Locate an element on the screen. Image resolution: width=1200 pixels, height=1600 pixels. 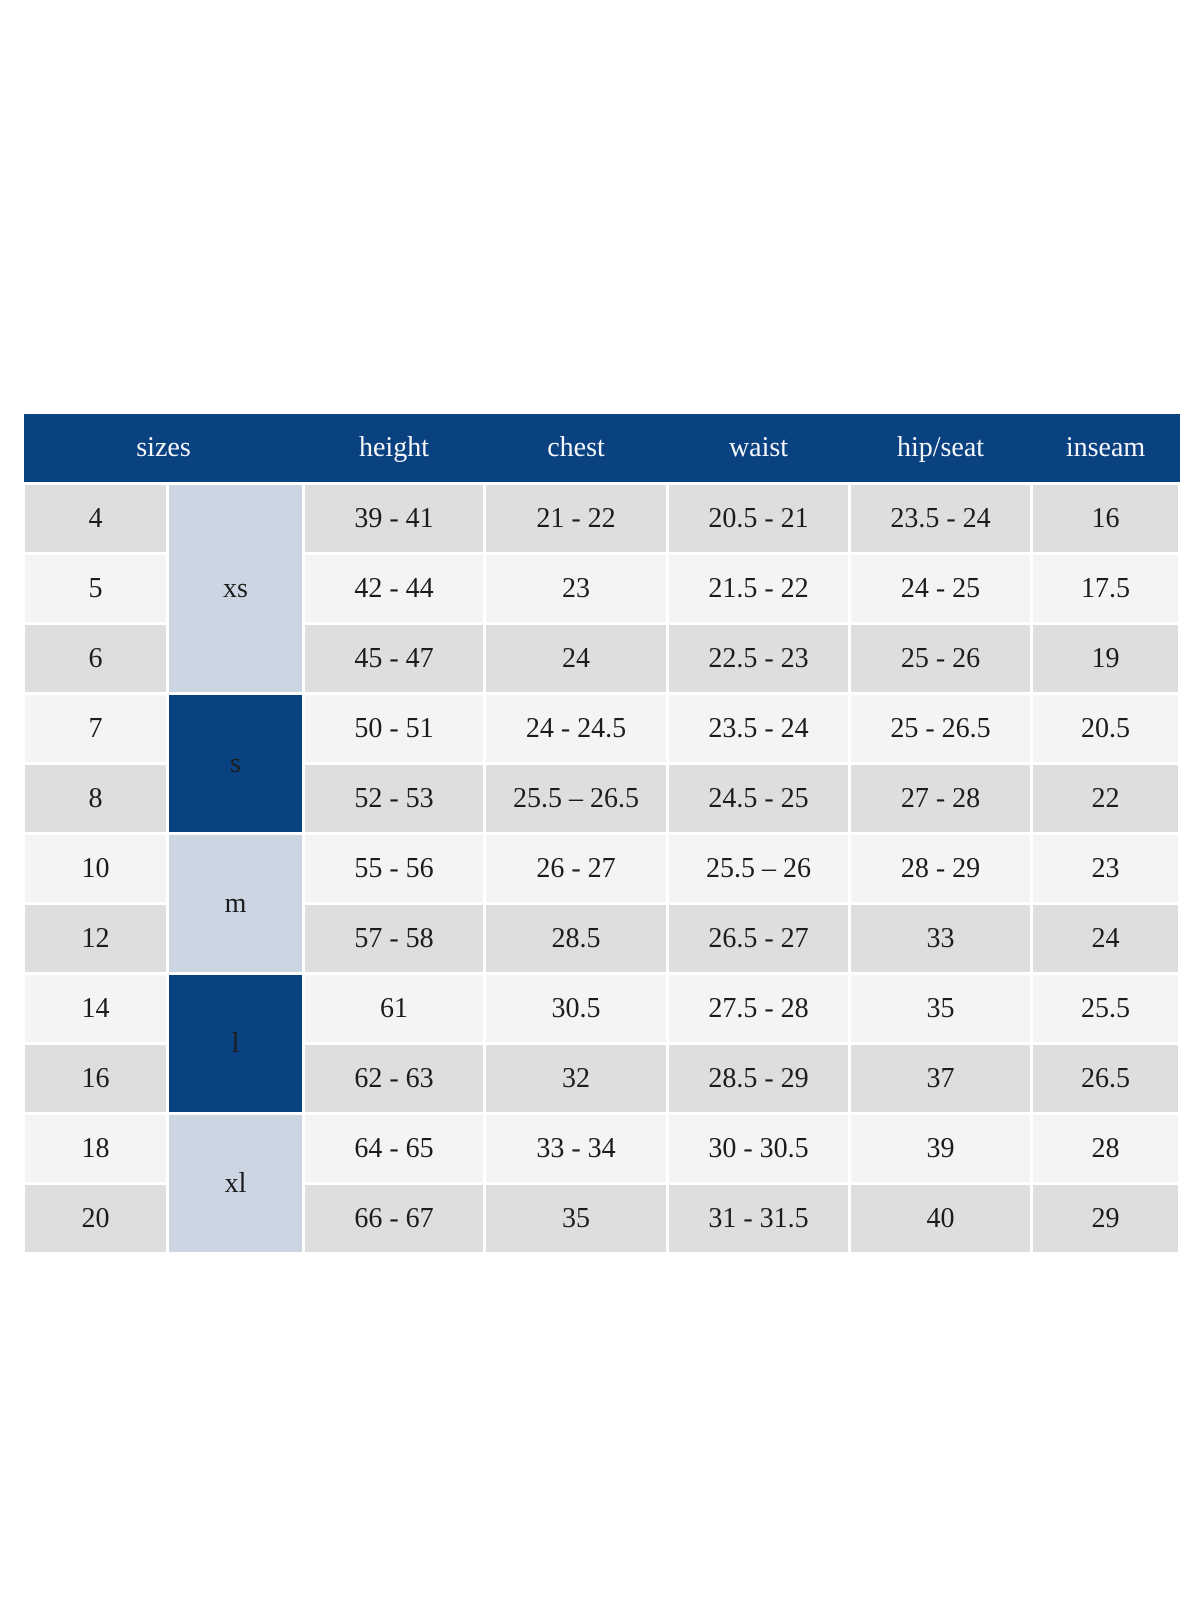
header-height: height is located at coordinates (394, 449).